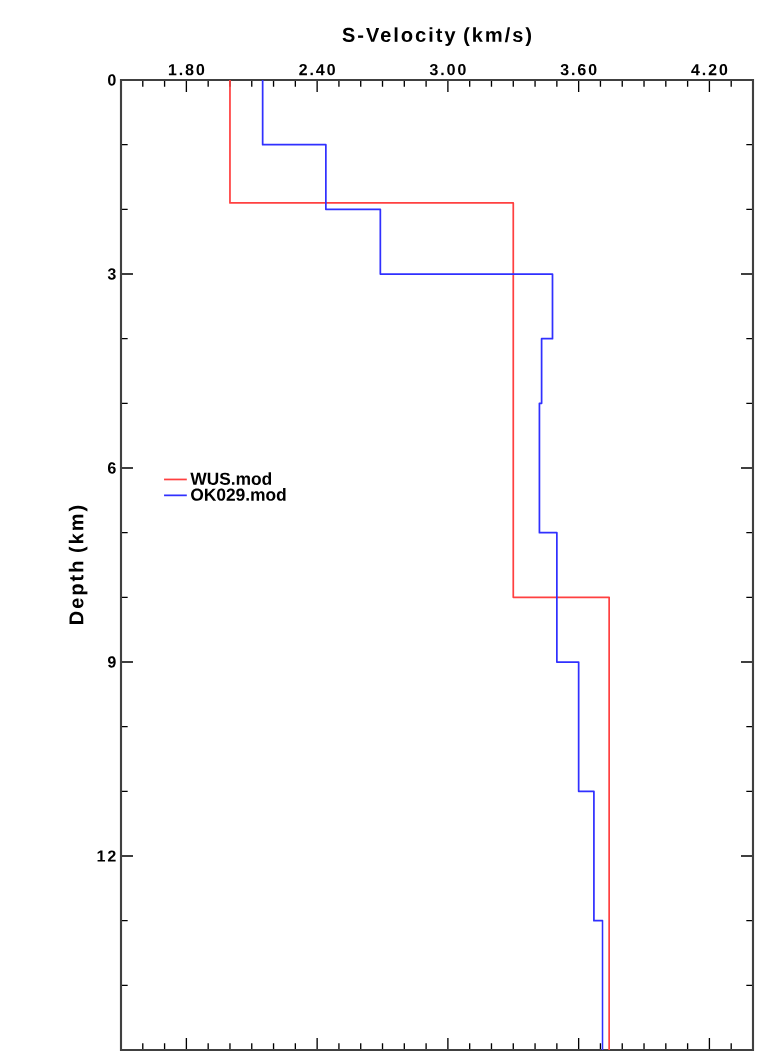  I want to click on x-tick-label: 1.80, so click(186, 69).